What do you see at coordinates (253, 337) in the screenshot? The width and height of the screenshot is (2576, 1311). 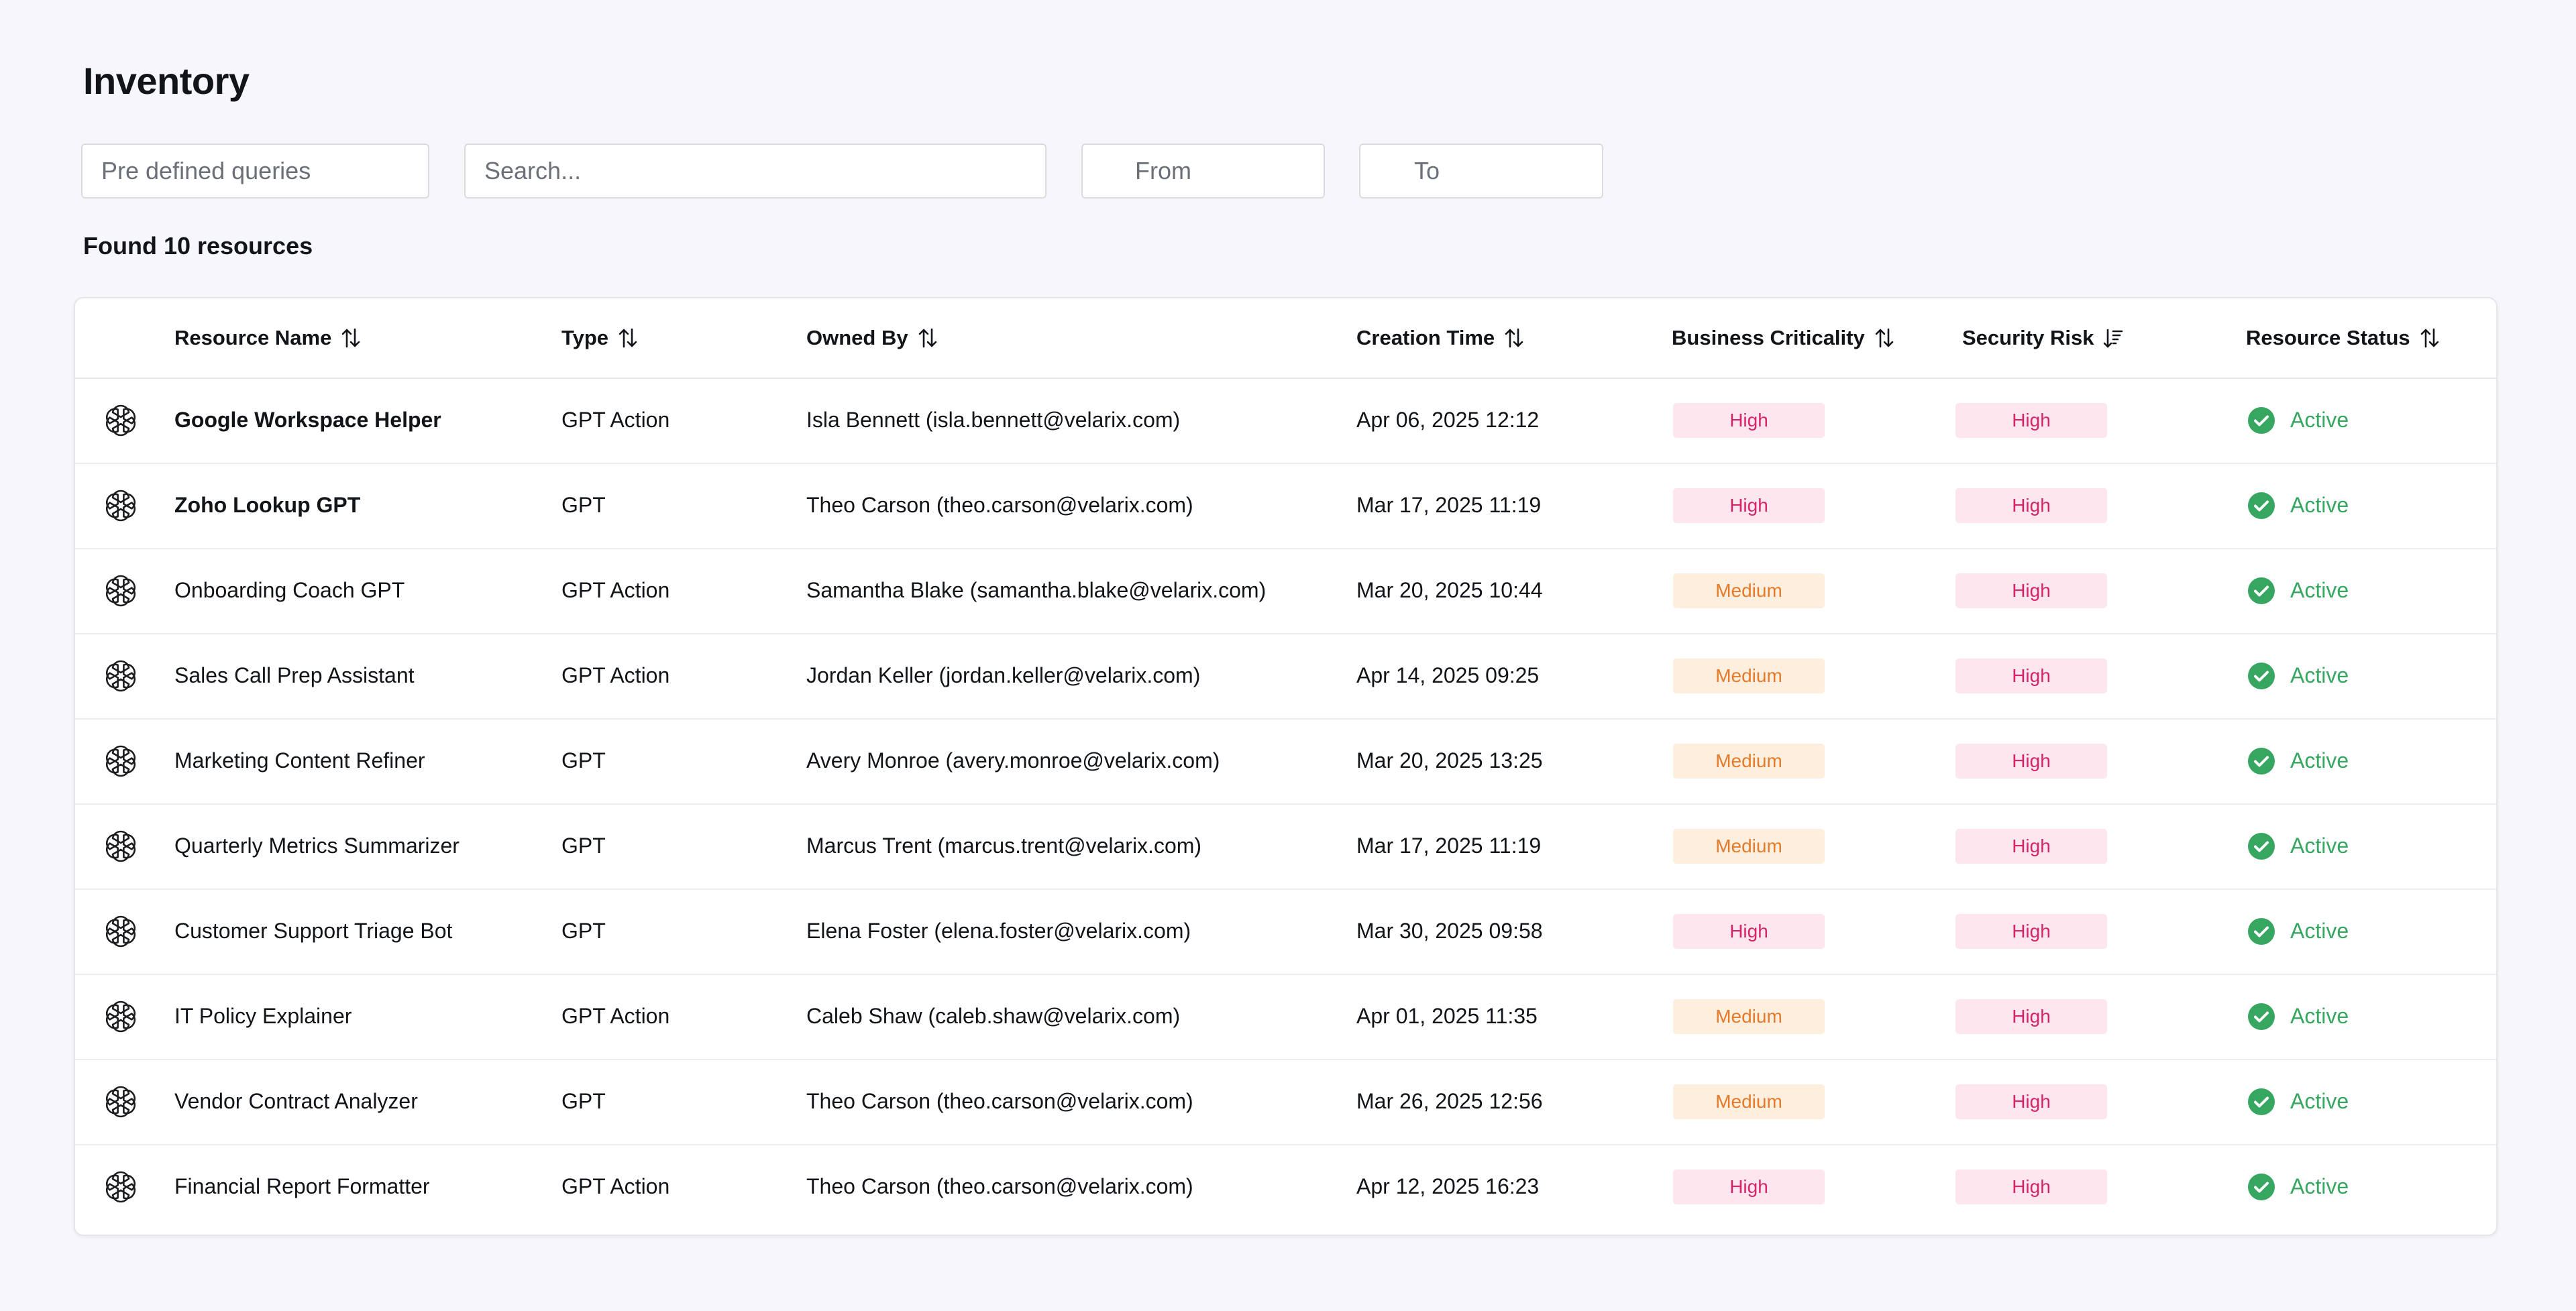 I see `column-header-label: Resource Name` at bounding box center [253, 337].